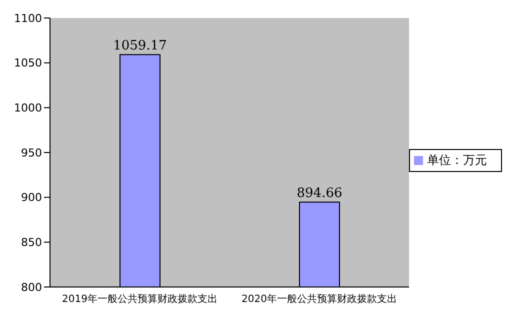 This screenshot has width=516, height=321. What do you see at coordinates (28, 63) in the screenshot?
I see `y-tick-label: 1050` at bounding box center [28, 63].